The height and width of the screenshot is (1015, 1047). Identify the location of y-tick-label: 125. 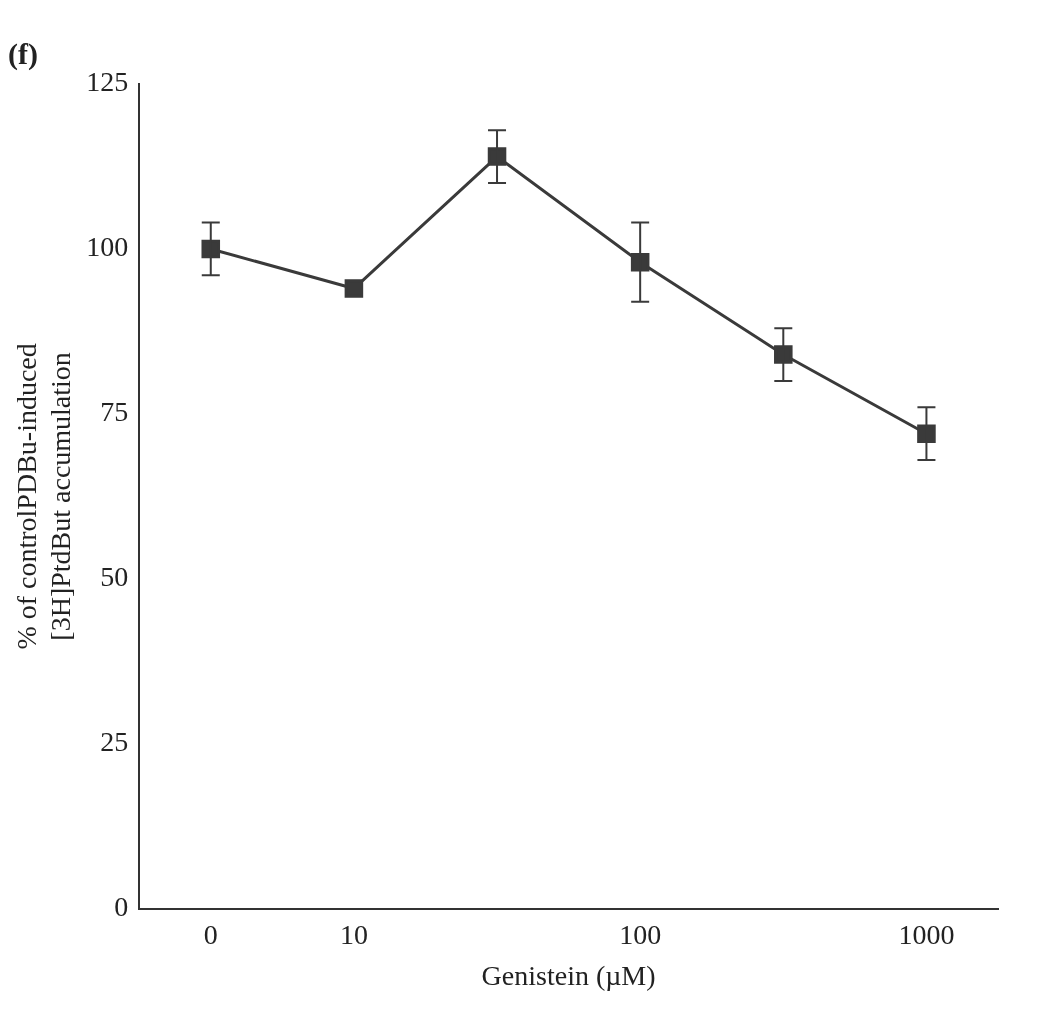
(107, 82).